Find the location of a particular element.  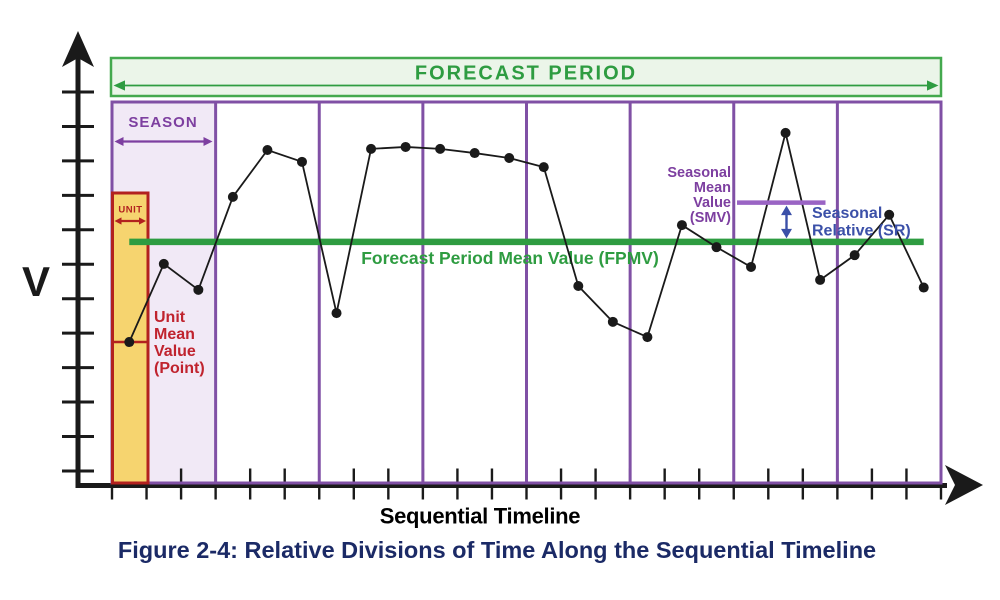

forecast-period-label: FORECAST PERIOD is located at coordinates (526, 74).